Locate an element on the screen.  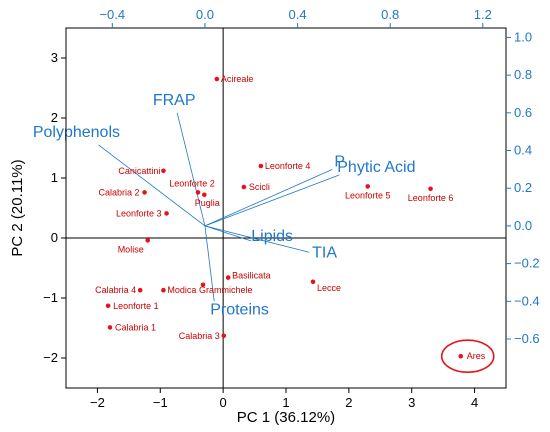
score-label: Canicattini is located at coordinates (139, 171).